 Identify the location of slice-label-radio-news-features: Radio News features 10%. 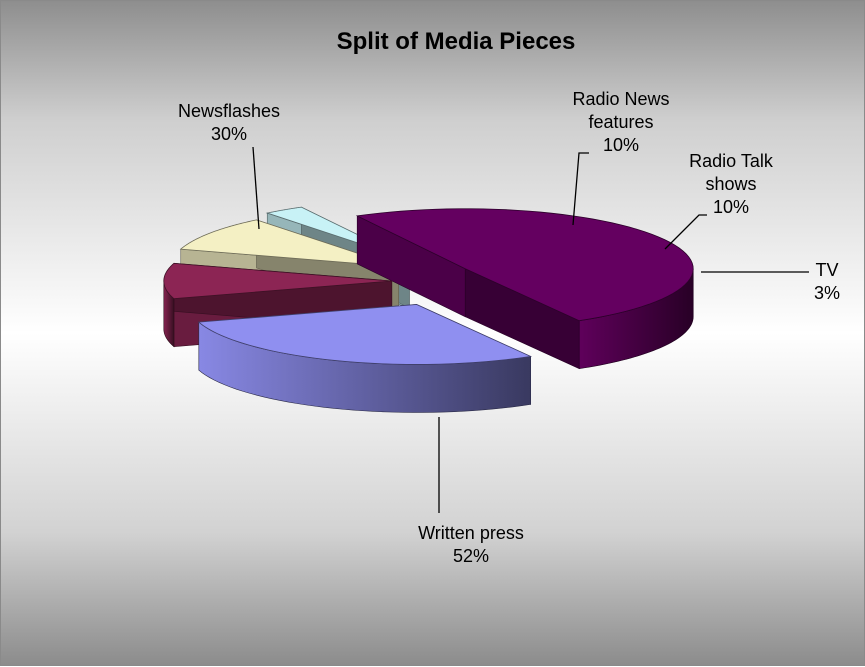
(620, 122).